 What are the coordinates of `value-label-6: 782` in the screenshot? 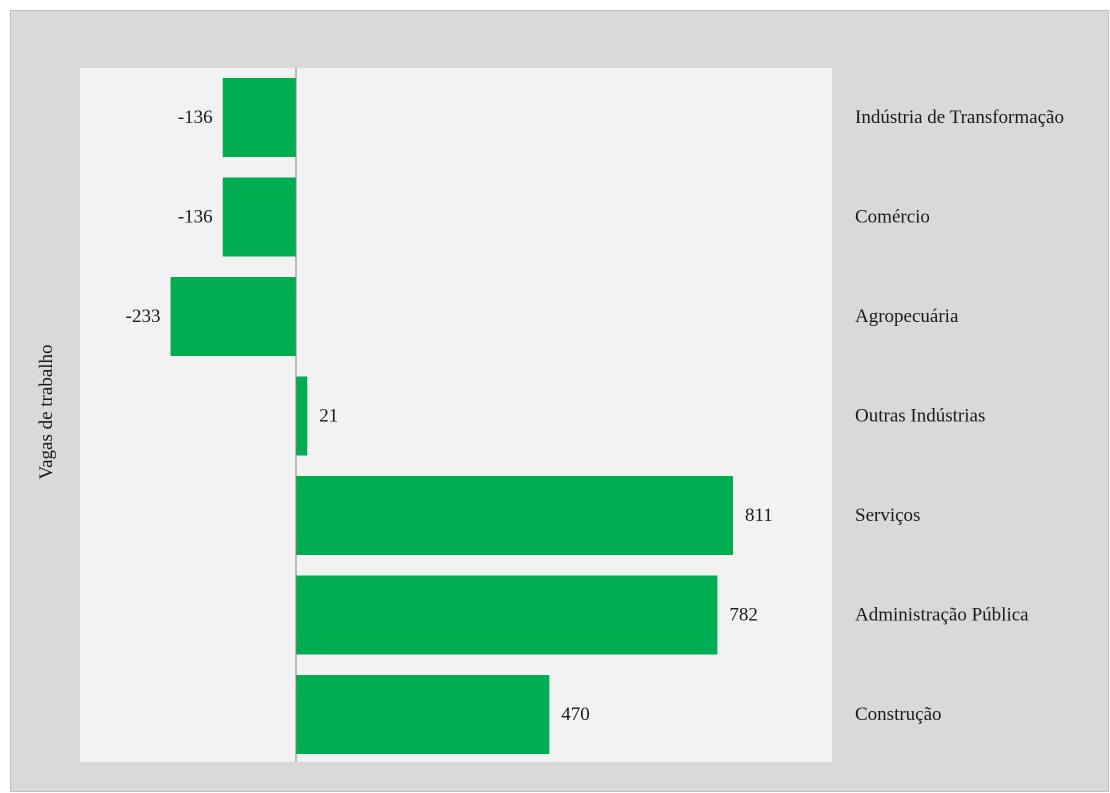 It's located at (743, 615).